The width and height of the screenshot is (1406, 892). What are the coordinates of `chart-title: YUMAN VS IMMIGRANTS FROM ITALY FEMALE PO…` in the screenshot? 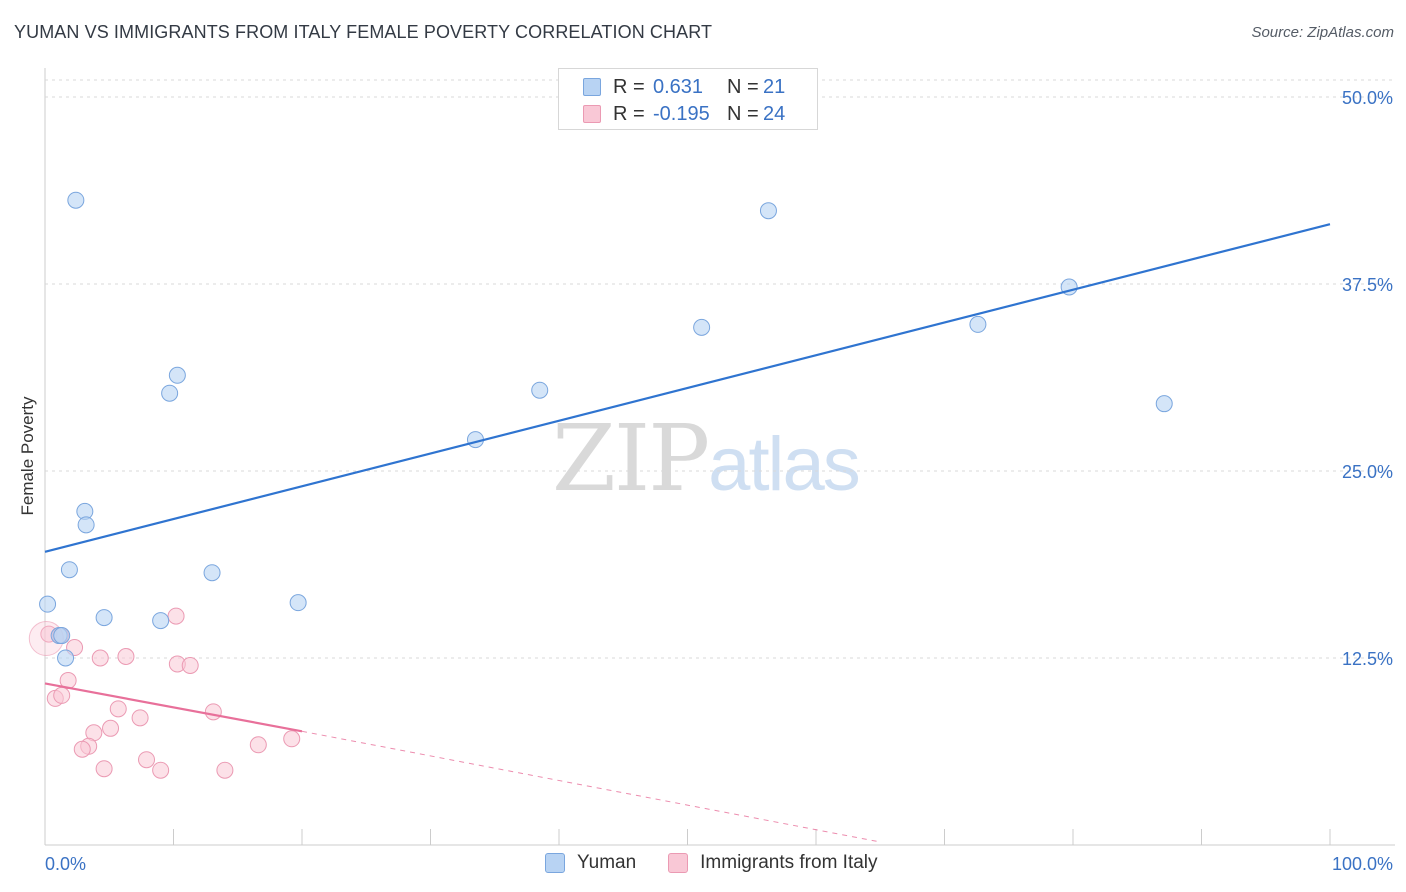 It's located at (363, 32).